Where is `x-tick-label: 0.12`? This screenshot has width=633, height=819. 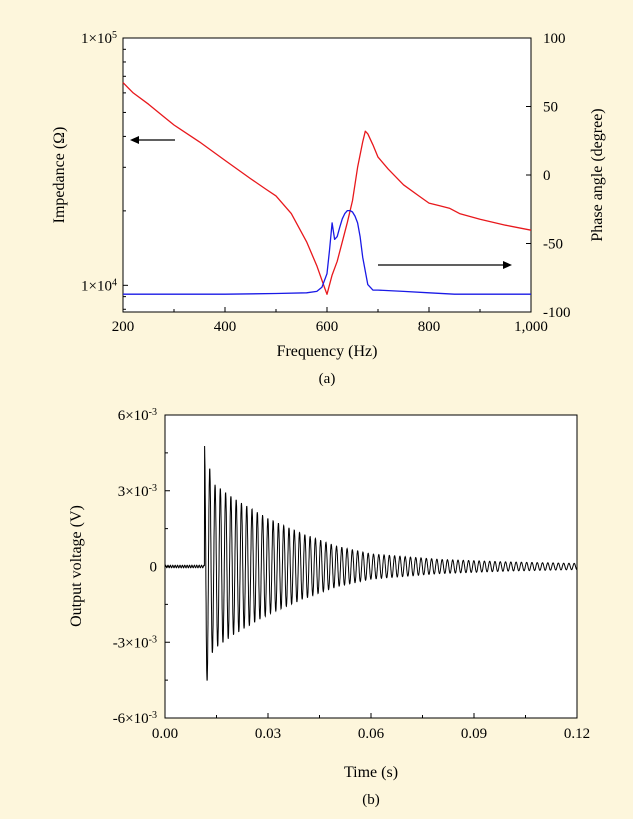 x-tick-label: 0.12 is located at coordinates (577, 734).